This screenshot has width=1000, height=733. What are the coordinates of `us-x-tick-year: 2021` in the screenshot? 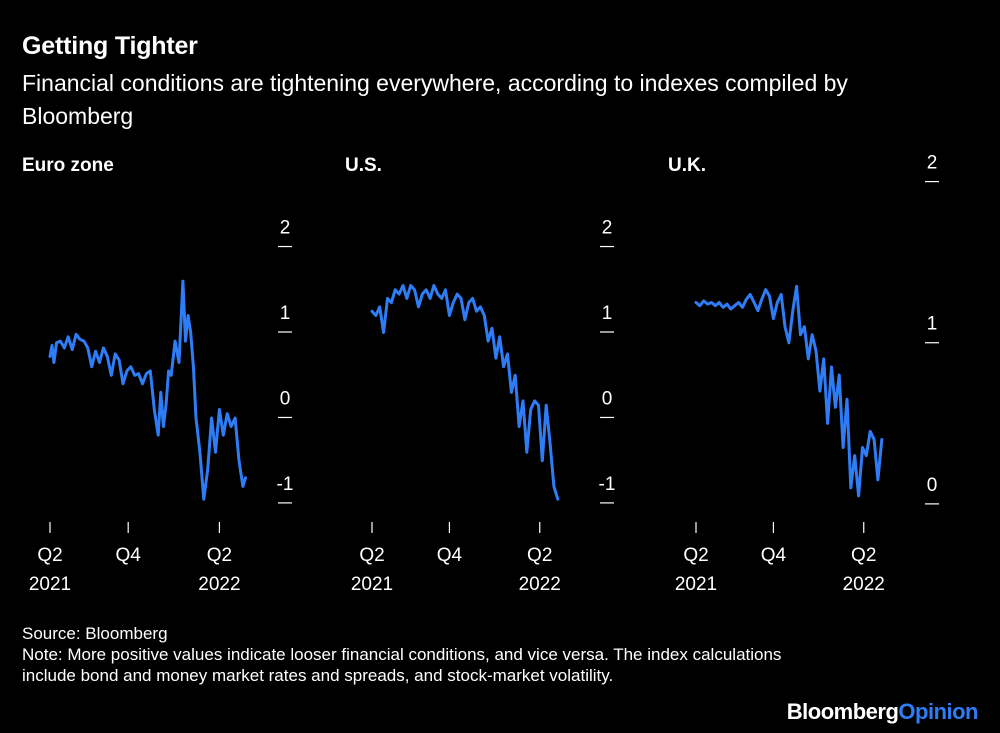 It's located at (372, 584).